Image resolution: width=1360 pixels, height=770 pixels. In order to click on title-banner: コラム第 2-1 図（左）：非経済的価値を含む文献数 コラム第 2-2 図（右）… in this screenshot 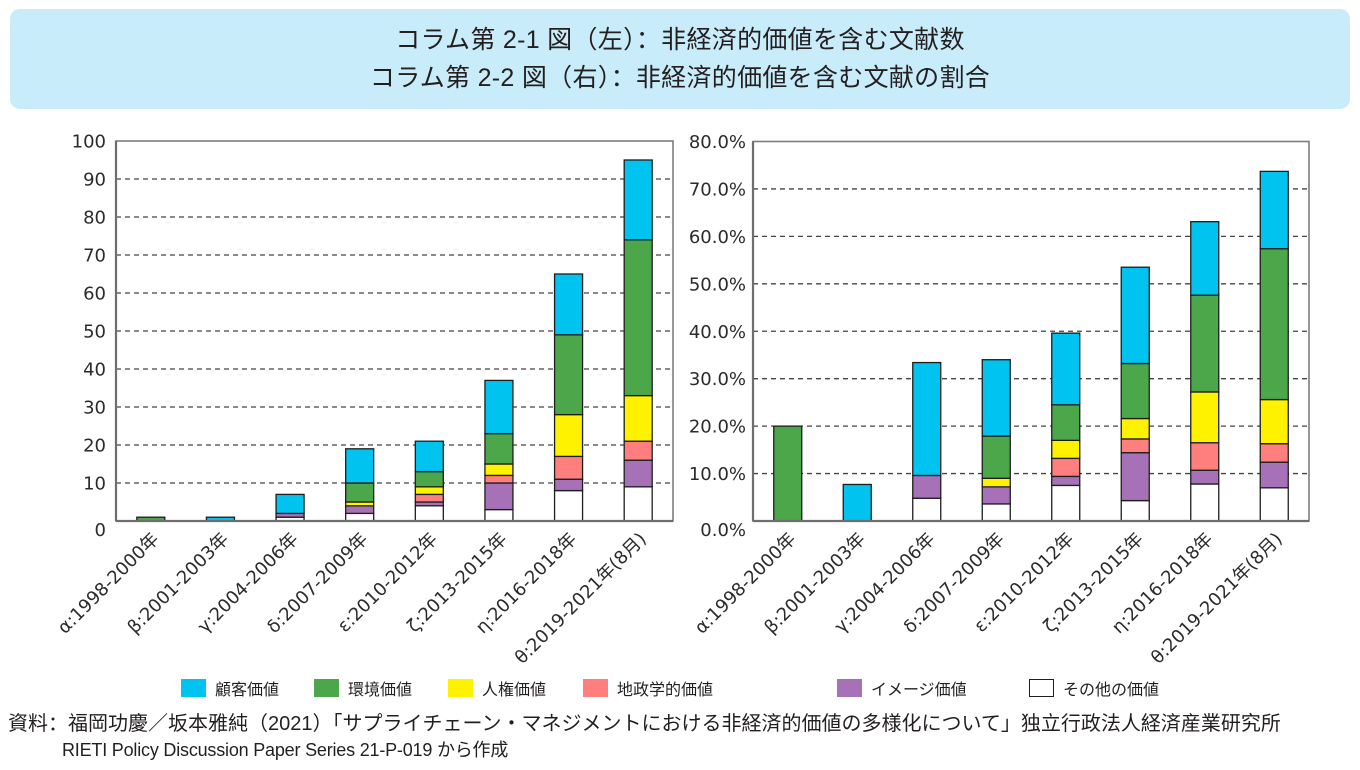, I will do `click(680, 59)`.